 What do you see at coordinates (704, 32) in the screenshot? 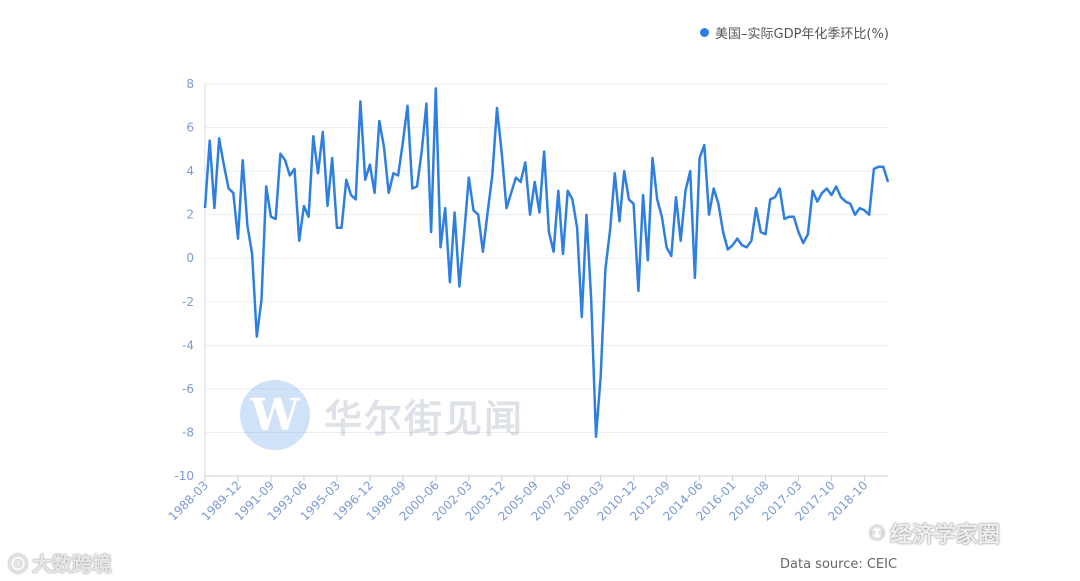
I see `legend-dot-icon` at bounding box center [704, 32].